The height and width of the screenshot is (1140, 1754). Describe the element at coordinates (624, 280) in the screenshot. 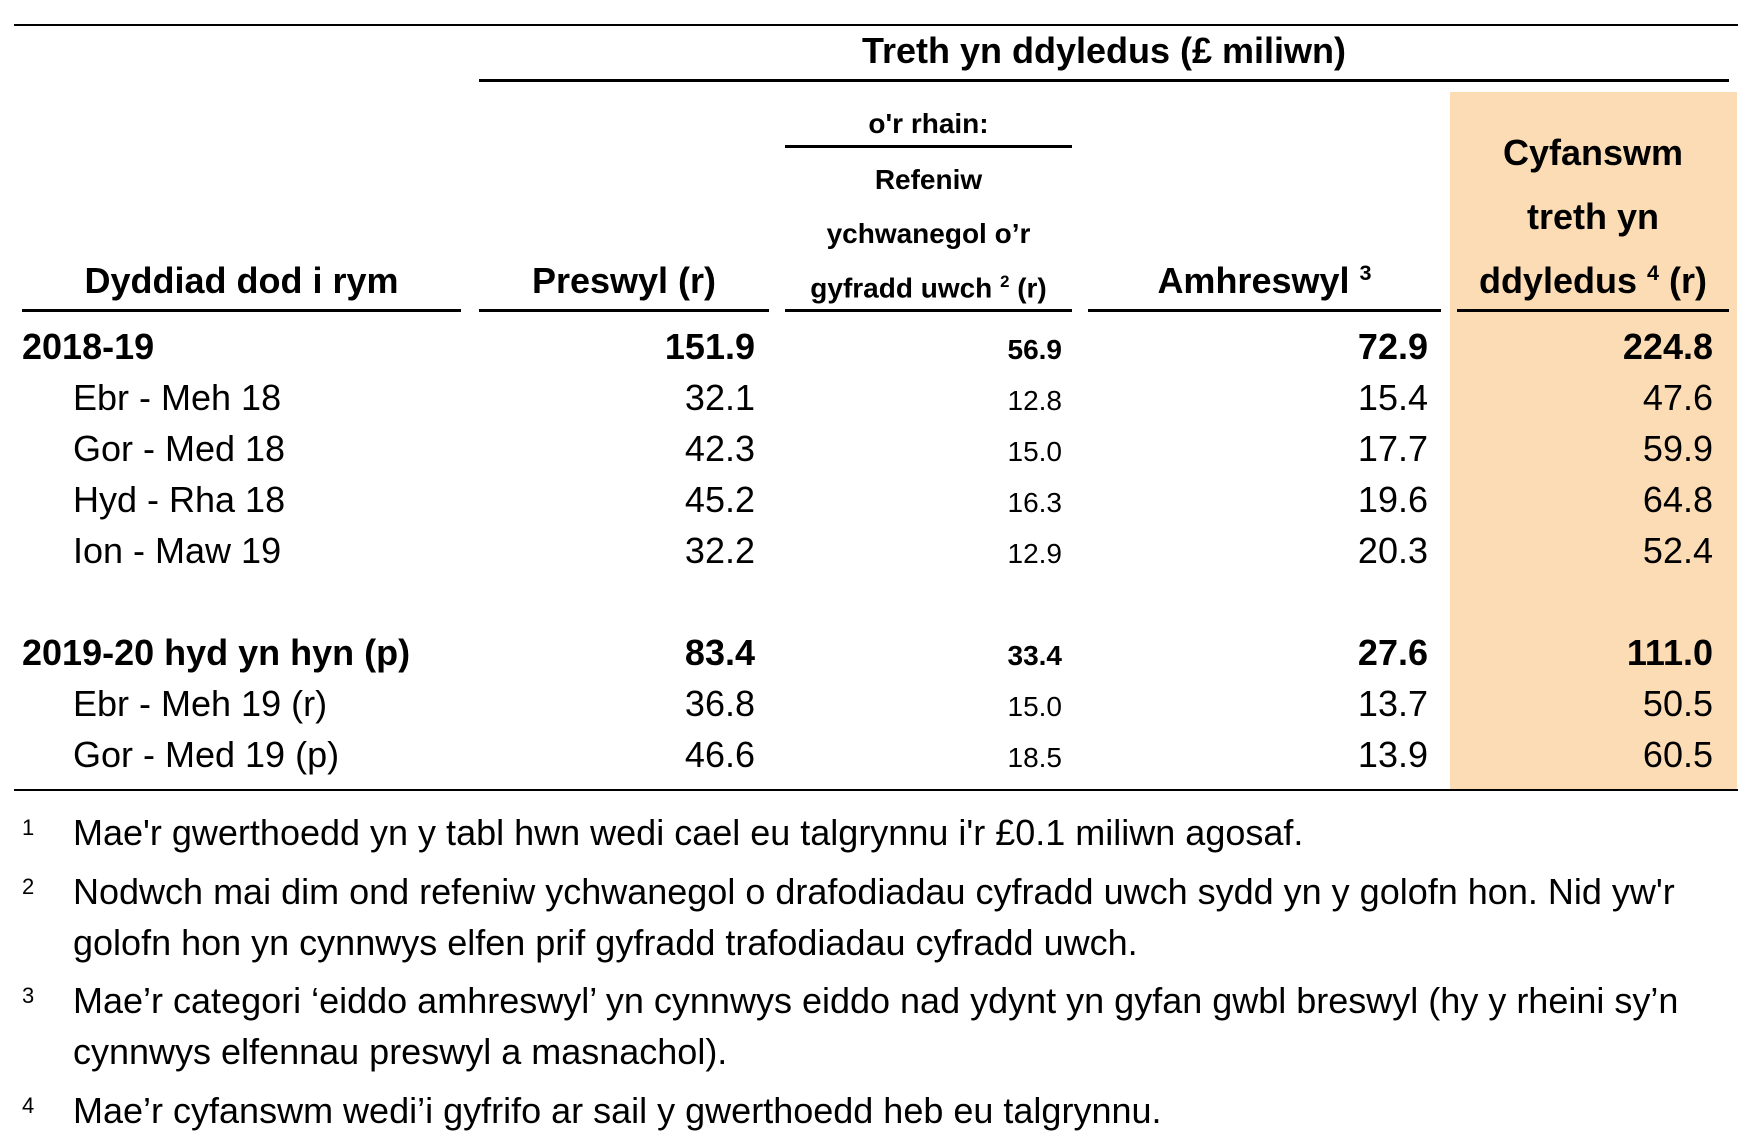

I see `header-residential: Preswyl (r)` at that location.